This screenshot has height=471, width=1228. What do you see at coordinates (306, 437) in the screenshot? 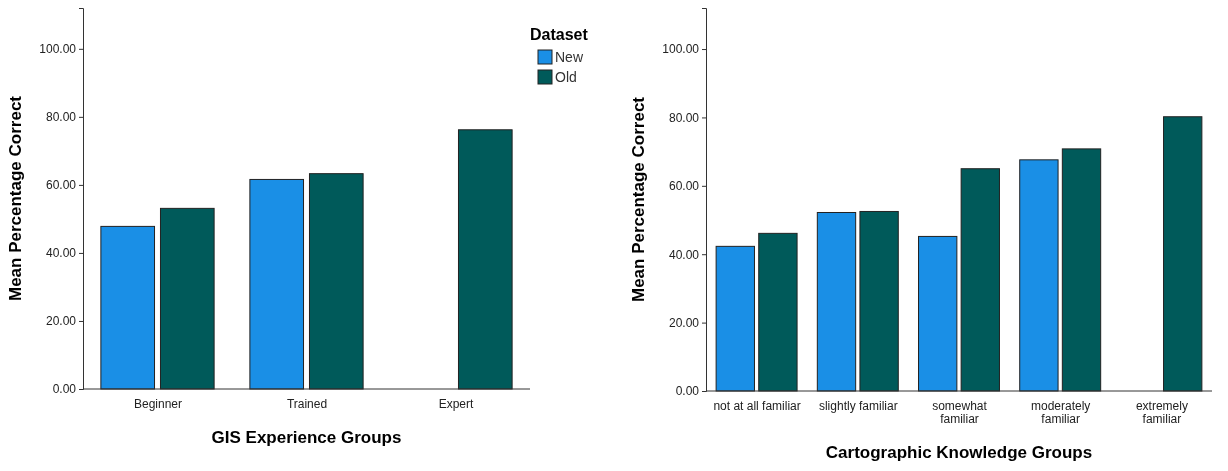
I see `x-axis-title: GIS Experience Groups` at bounding box center [306, 437].